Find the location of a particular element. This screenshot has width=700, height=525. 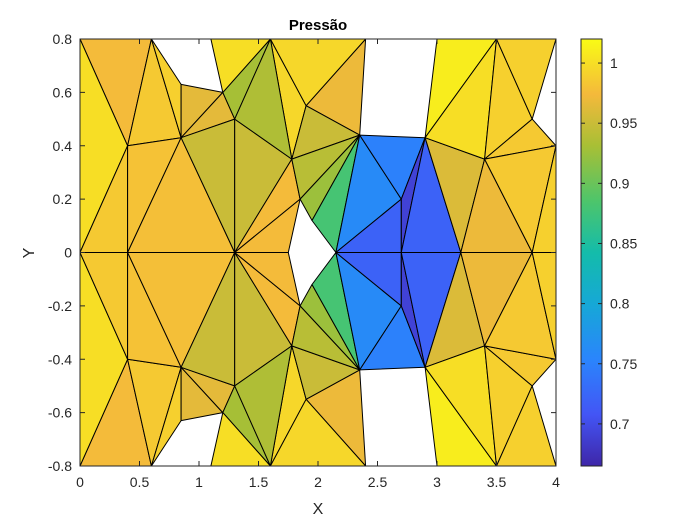

y-axis-label: Y is located at coordinates (29, 252).